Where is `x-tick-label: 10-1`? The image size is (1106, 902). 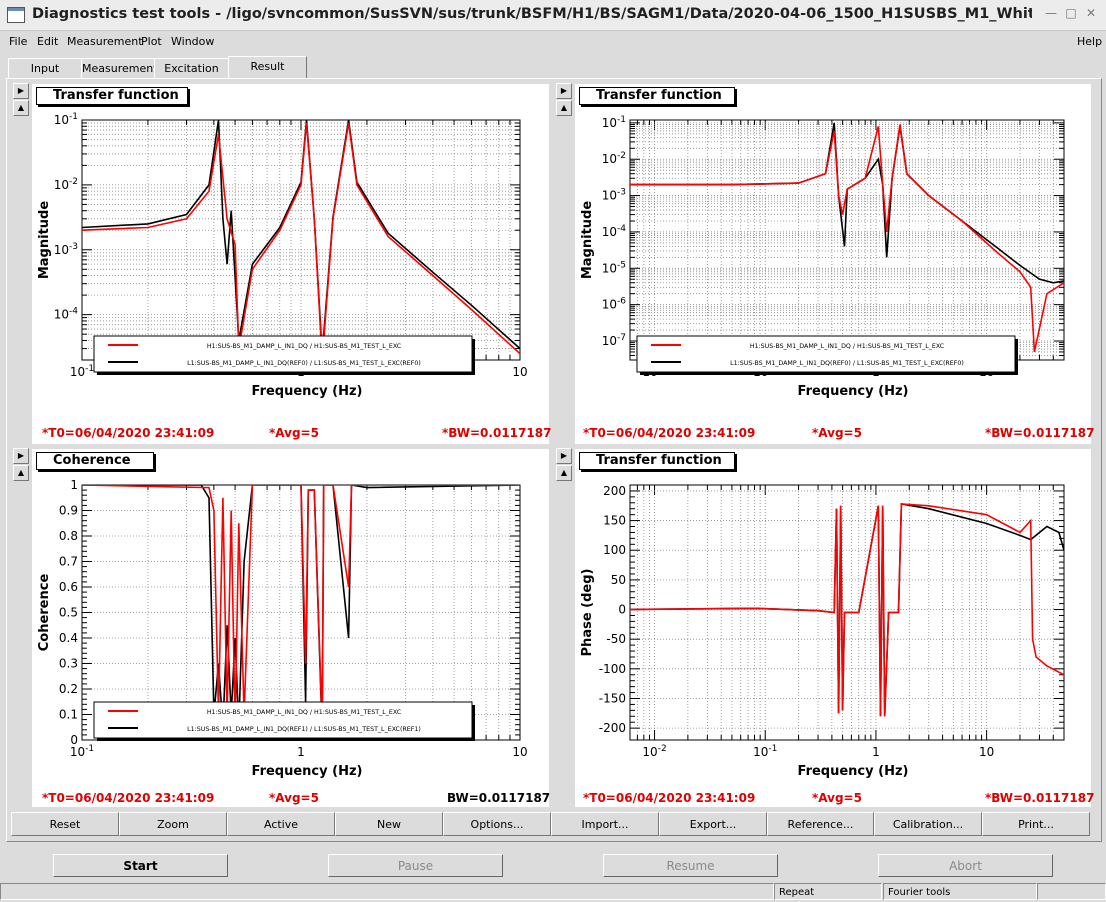 x-tick-label: 10-1 is located at coordinates (765, 751).